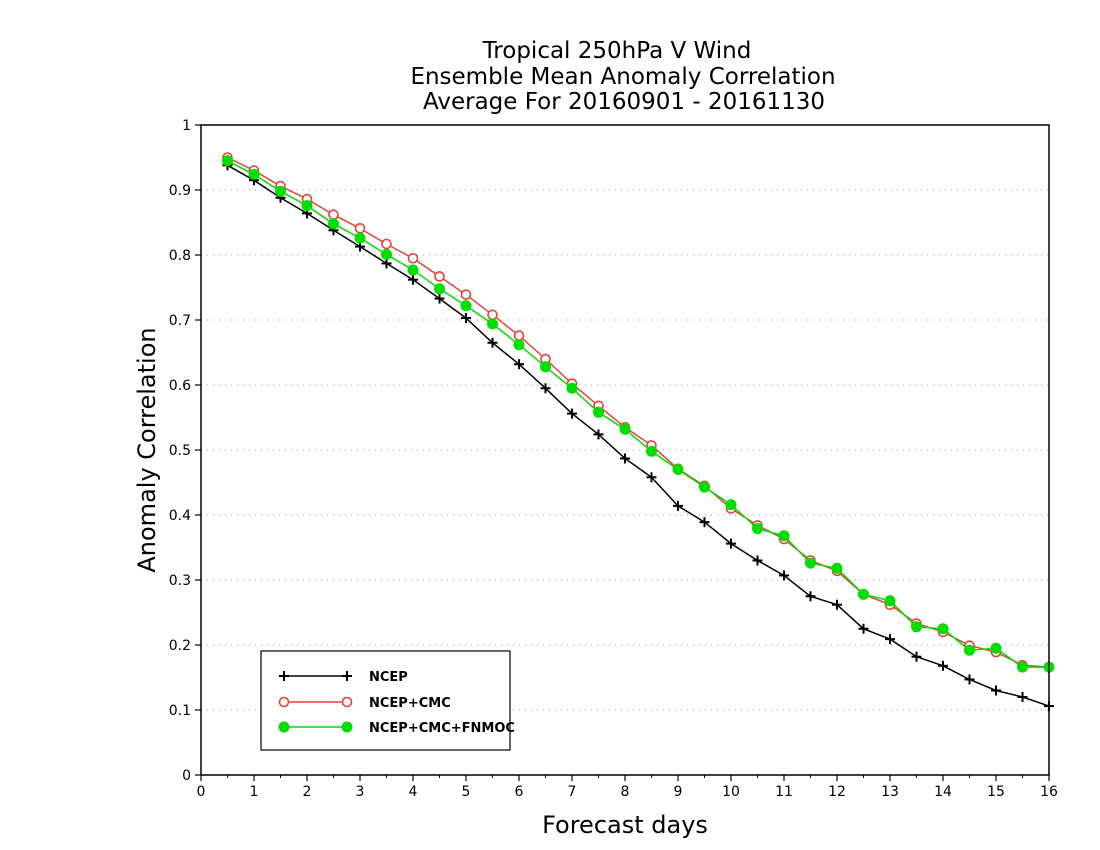  Describe the element at coordinates (307, 792) in the screenshot. I see `x-tick-label: 2` at that location.